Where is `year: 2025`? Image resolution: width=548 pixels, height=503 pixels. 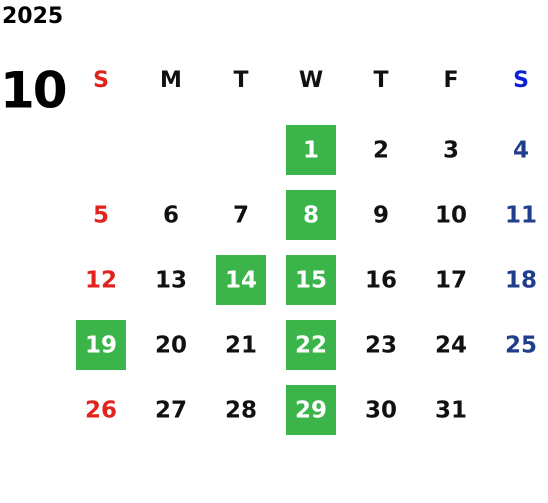 year: 2025 is located at coordinates (32, 16).